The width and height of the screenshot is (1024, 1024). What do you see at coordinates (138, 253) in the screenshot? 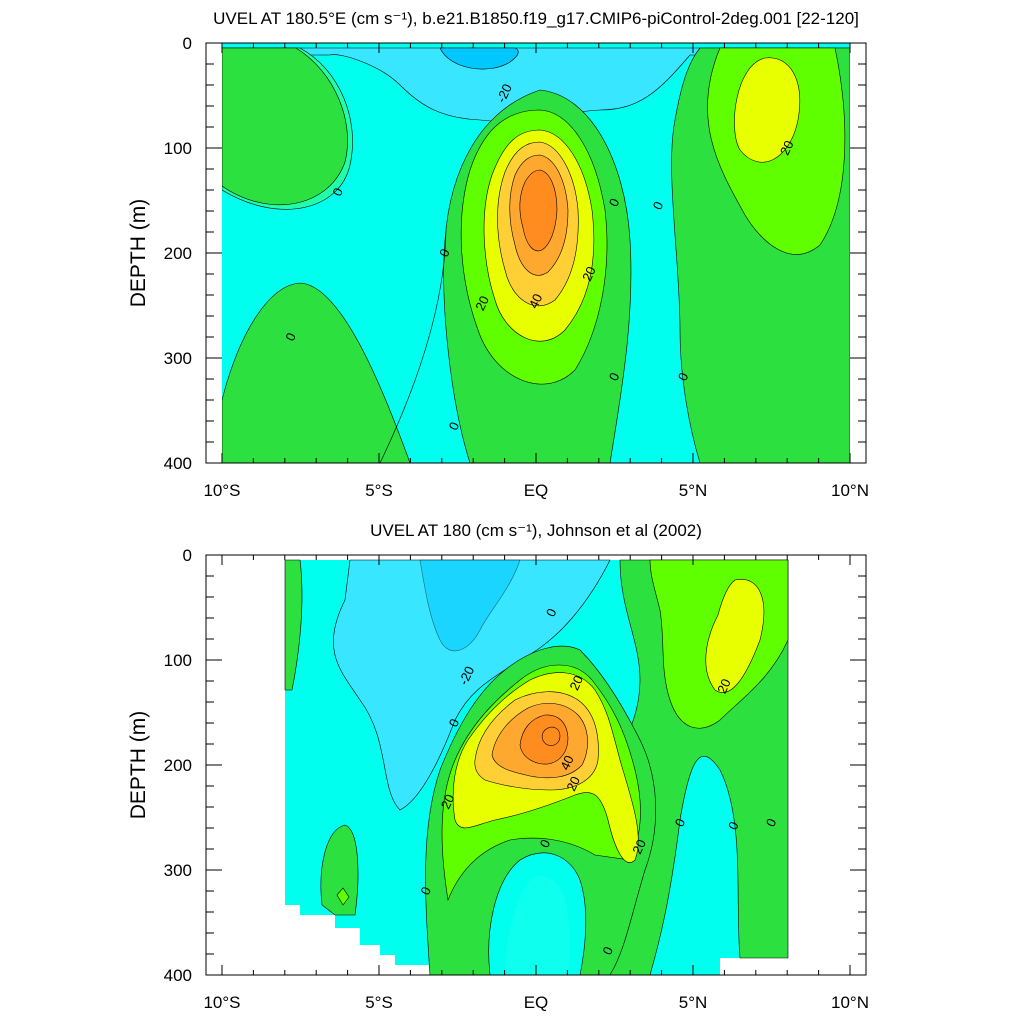
I see `top-y-axis-label: DEPTH (m)` at bounding box center [138, 253].